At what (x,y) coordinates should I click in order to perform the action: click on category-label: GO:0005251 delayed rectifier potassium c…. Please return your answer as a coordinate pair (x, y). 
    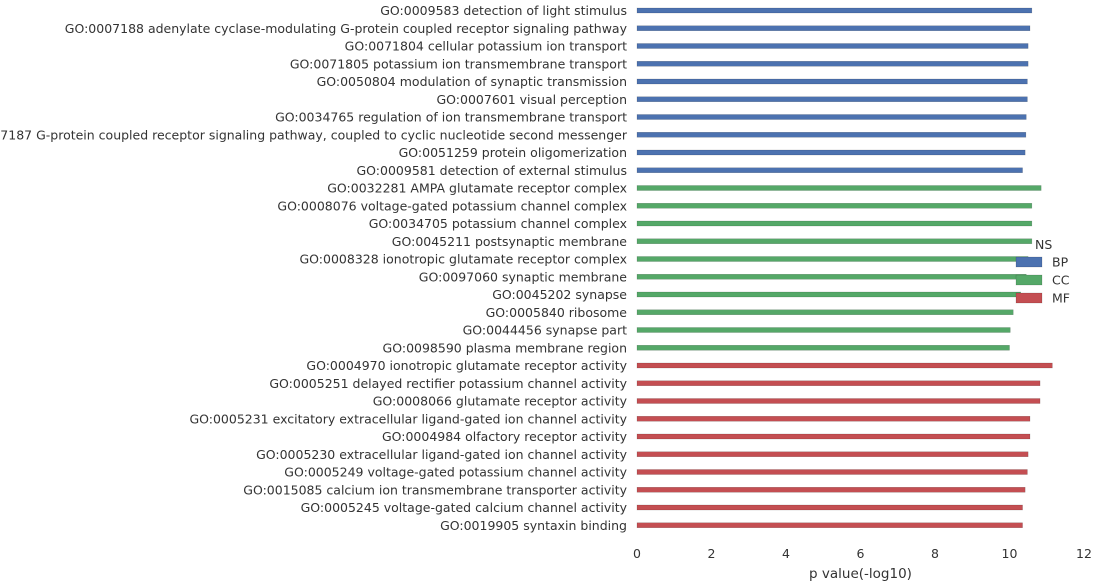
    Looking at the image, I should click on (448, 383).